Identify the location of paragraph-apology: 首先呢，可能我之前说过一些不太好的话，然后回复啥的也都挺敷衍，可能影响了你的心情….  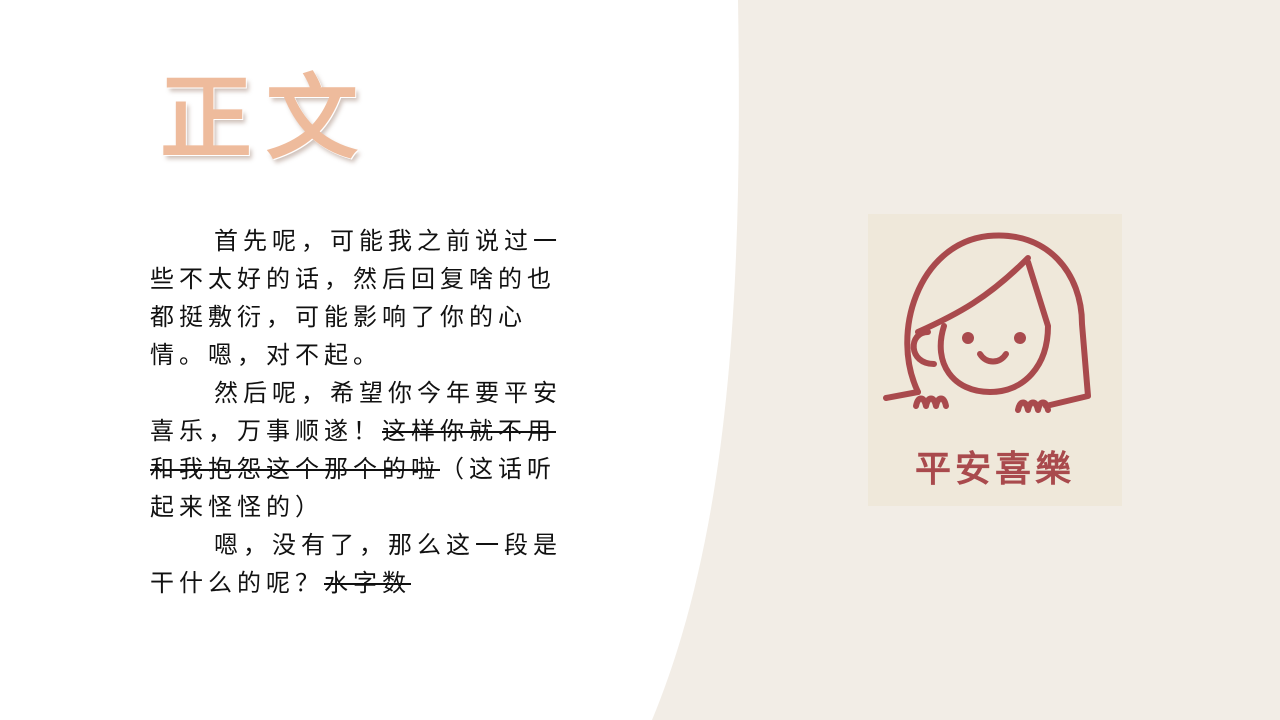
(360, 298).